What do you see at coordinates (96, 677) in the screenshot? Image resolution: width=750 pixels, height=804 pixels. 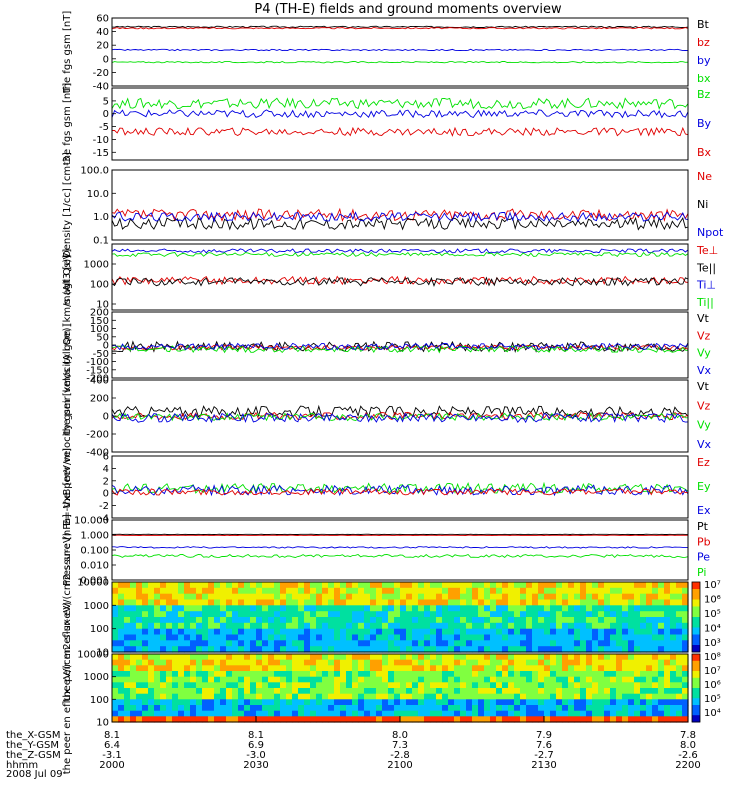 I see `y-tick-label: 1000` at bounding box center [96, 677].